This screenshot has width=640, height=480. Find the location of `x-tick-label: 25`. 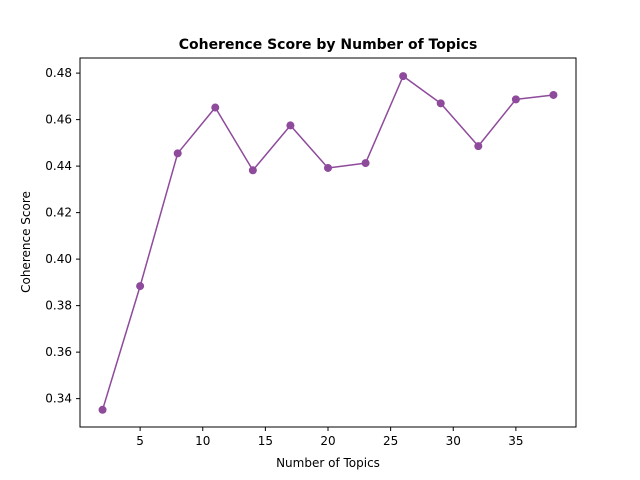

x-tick-label: 25 is located at coordinates (390, 441).